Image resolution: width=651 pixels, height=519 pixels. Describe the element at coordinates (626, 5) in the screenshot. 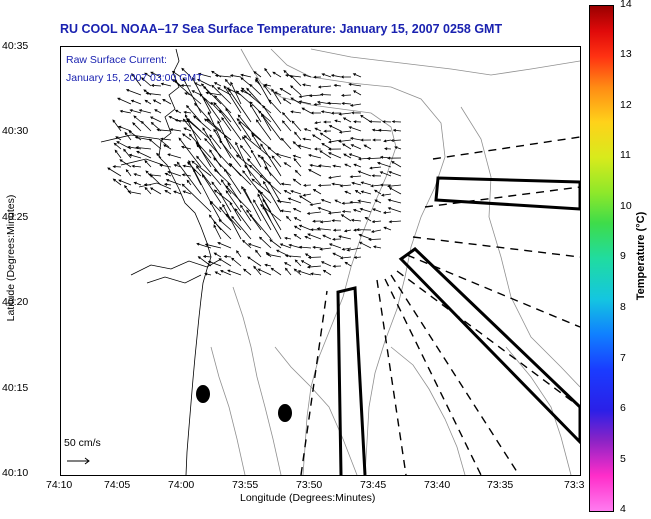

I see `colorbar-tick-label: 14` at that location.